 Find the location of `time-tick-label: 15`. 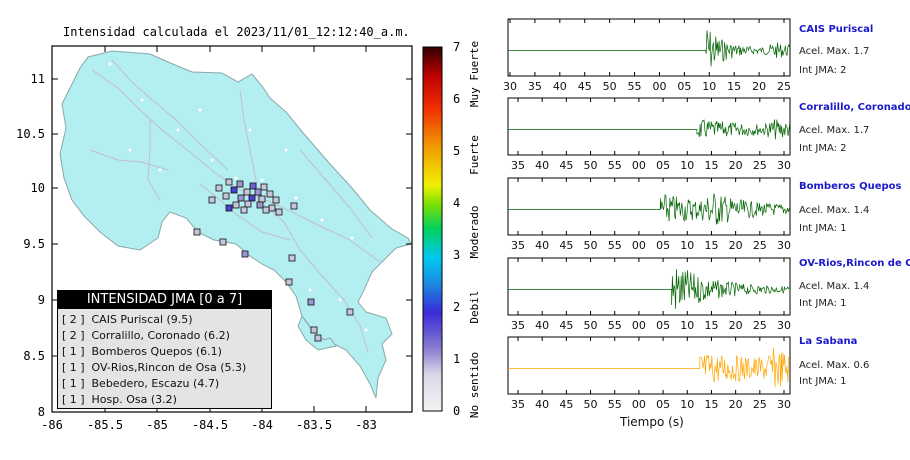

time-tick-label: 15 is located at coordinates (711, 245).